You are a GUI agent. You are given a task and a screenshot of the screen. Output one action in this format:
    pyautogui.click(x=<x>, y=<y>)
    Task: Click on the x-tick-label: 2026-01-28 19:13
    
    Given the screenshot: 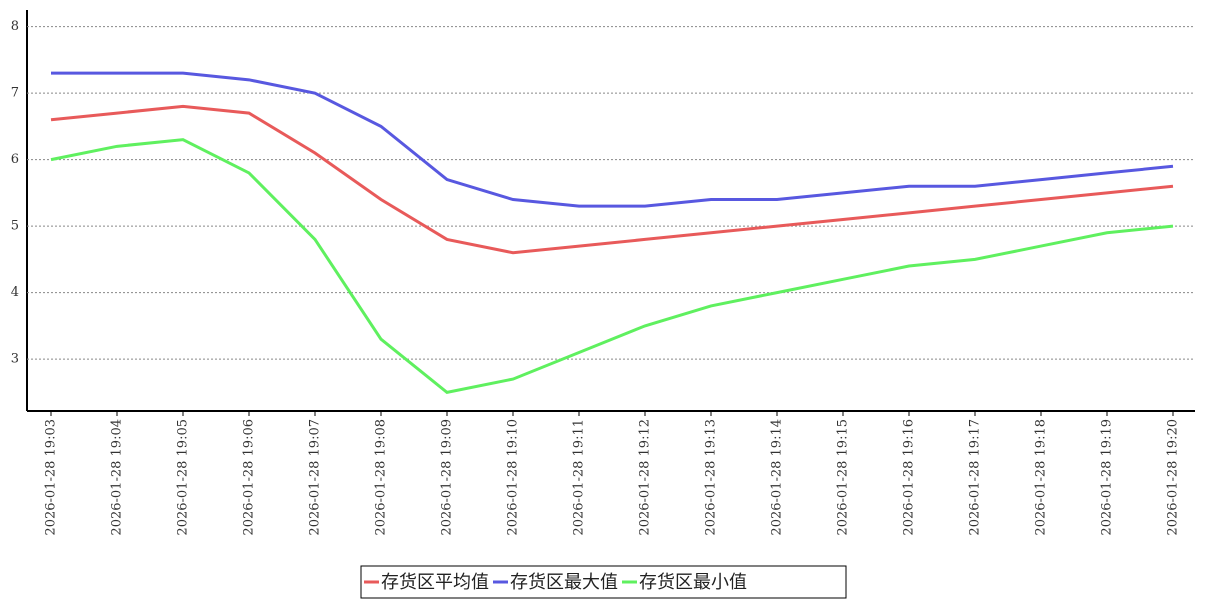 What is the action you would take?
    pyautogui.click(x=711, y=477)
    